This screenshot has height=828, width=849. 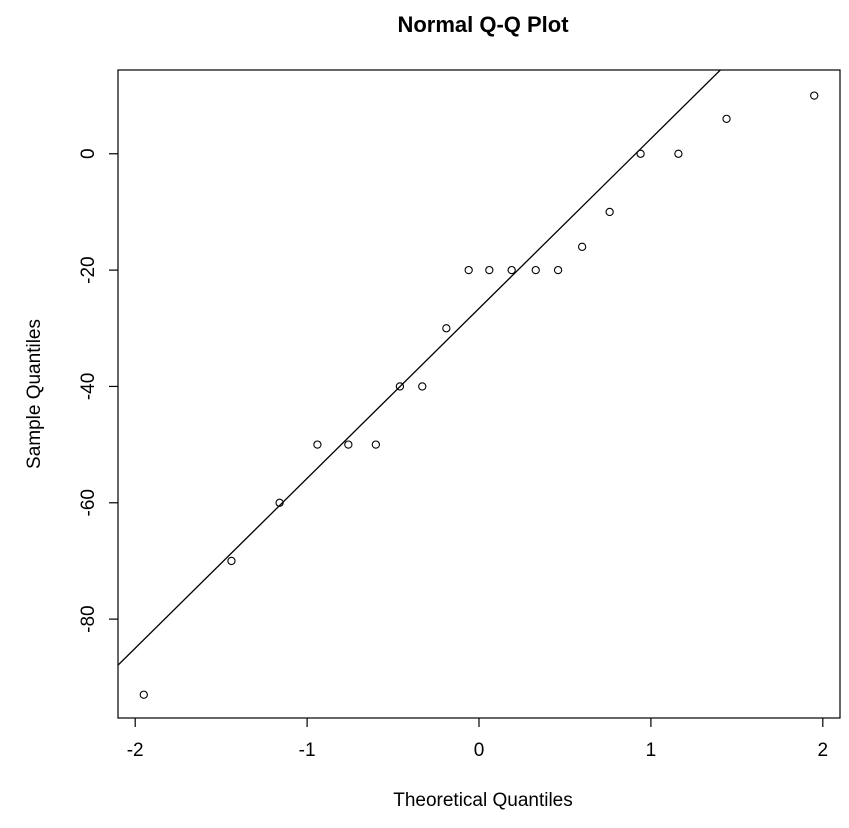 I want to click on y-axis-label: Sample Quantiles, so click(x=34, y=394).